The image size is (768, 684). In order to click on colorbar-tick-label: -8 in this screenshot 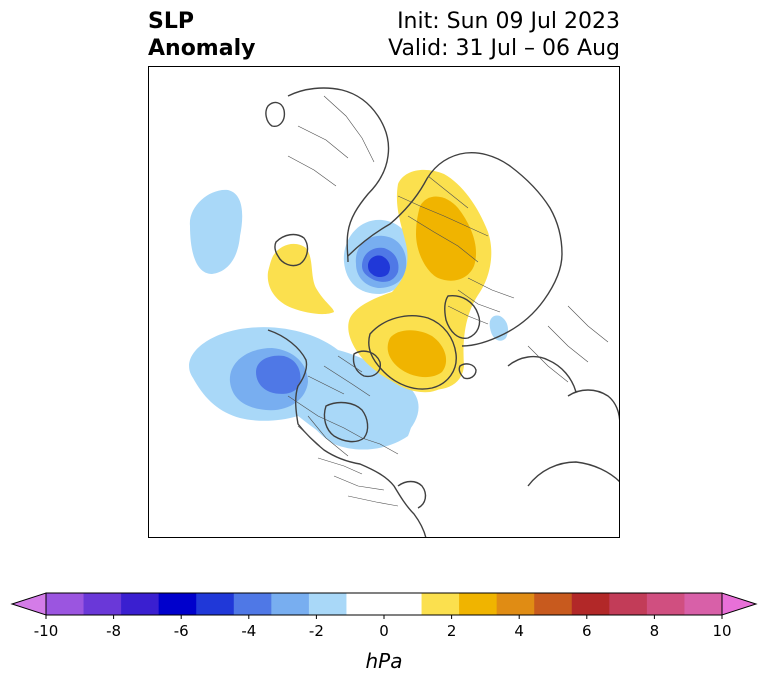, I will do `click(113, 631)`.